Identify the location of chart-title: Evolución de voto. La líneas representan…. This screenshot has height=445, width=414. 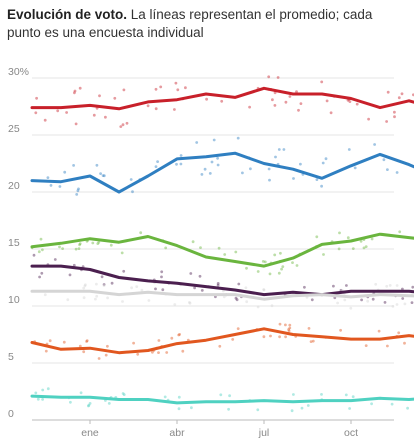
(207, 24).